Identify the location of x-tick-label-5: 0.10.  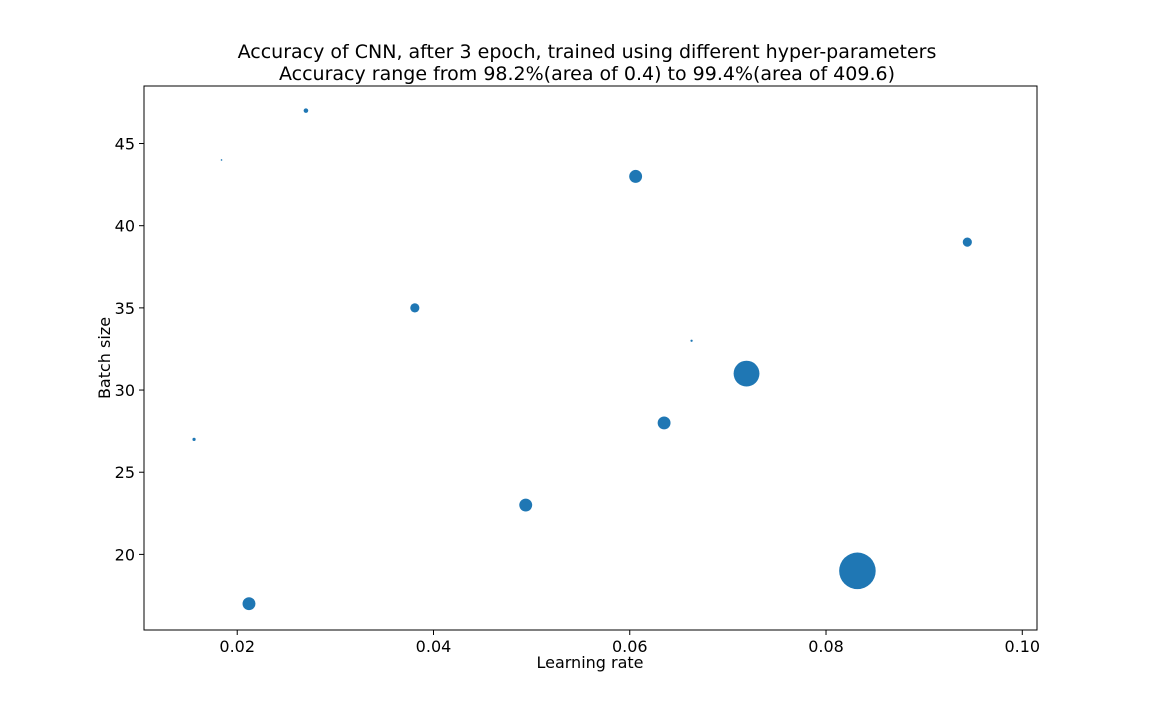
(1022, 646).